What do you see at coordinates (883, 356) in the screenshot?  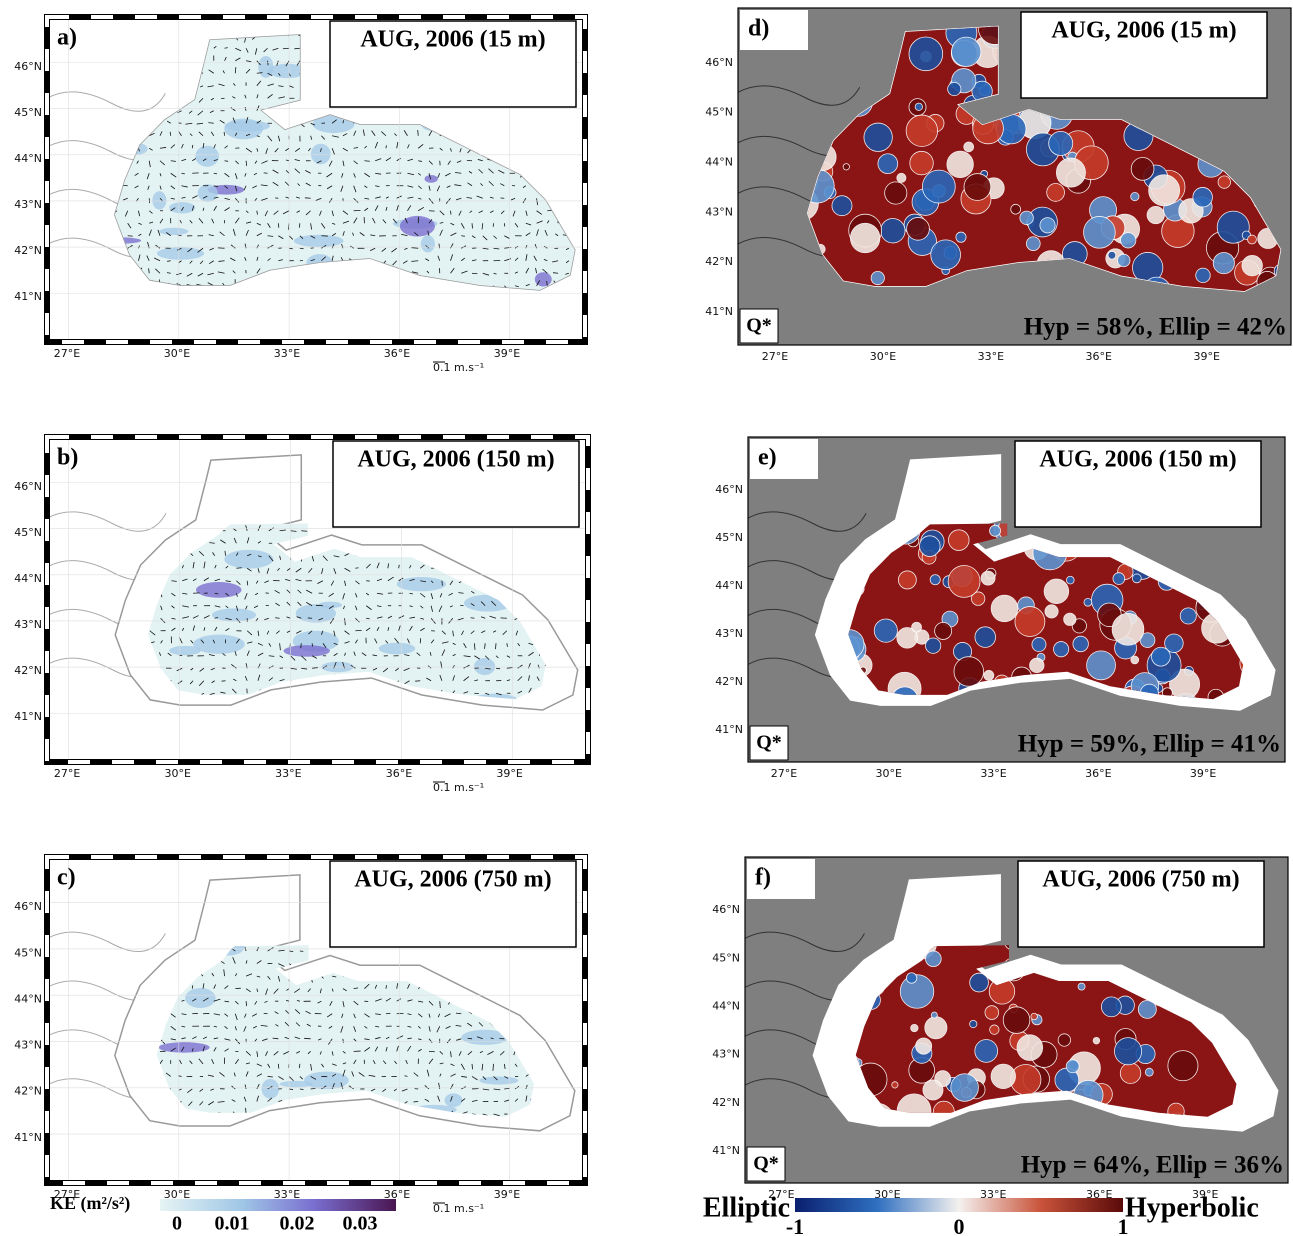 I see `lon-label: 30°E` at bounding box center [883, 356].